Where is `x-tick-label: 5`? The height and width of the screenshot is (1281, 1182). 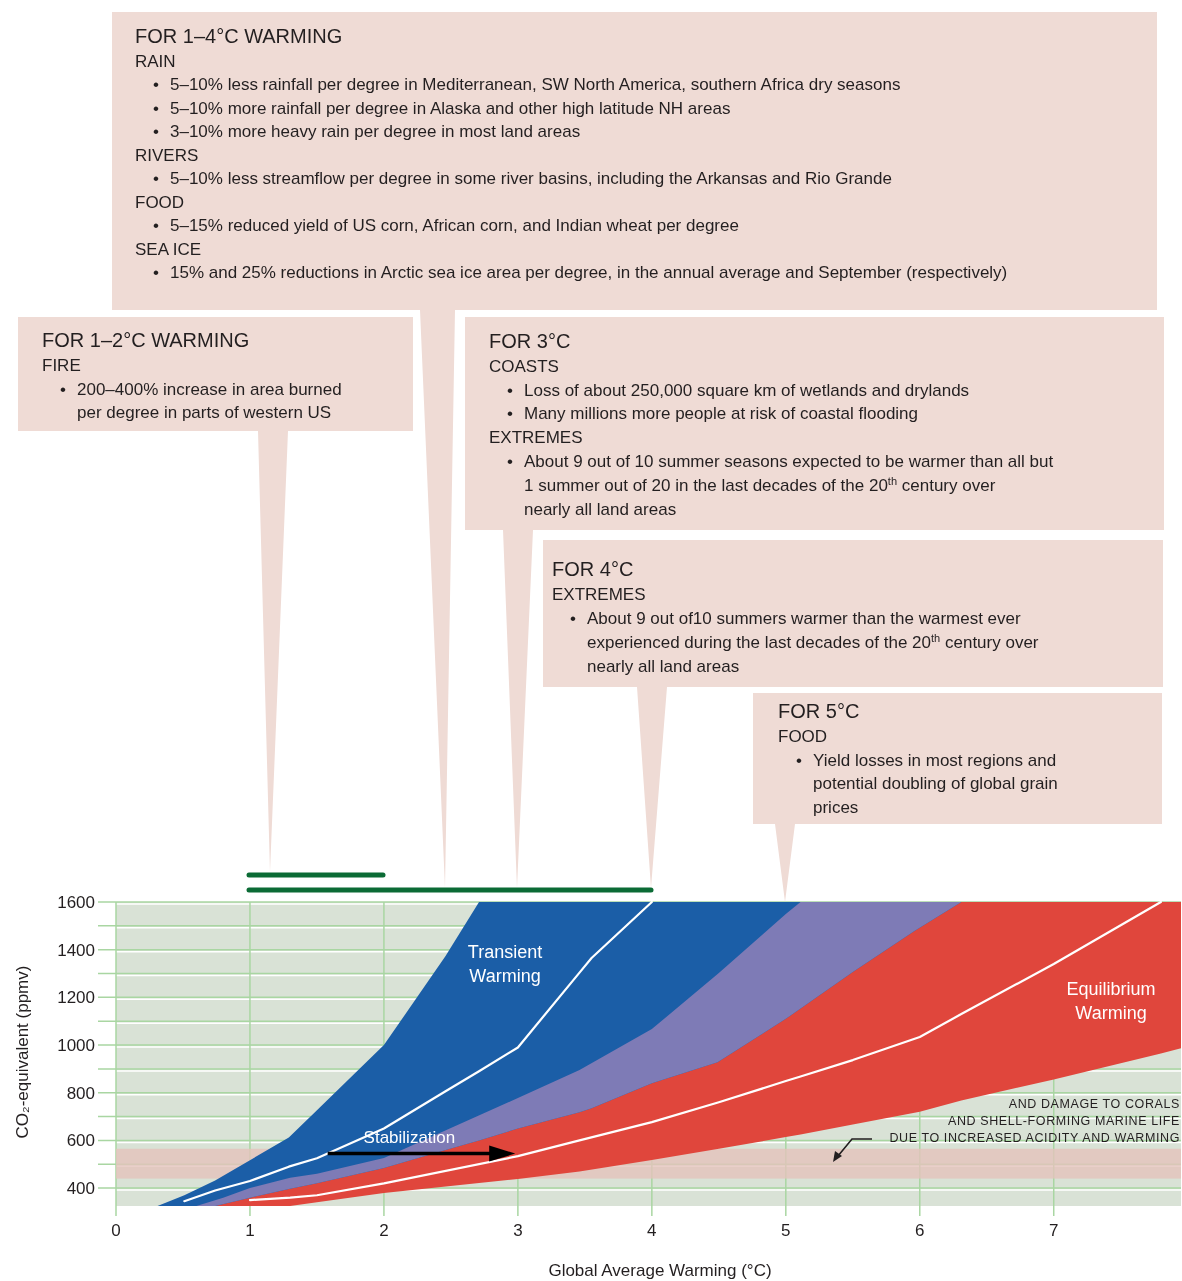 x-tick-label: 5 is located at coordinates (786, 1230).